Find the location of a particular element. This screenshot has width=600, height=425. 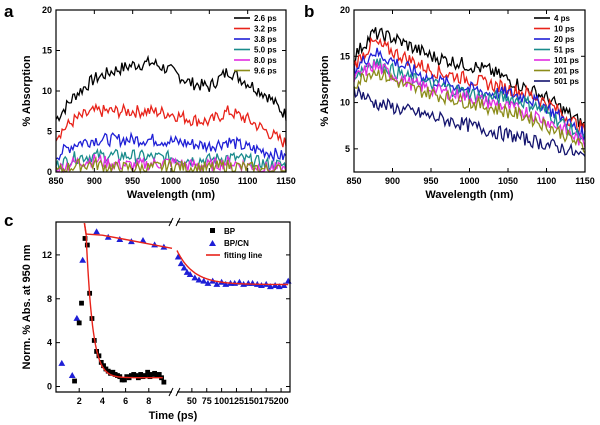

x-tick-label: 2 is located at coordinates (79, 401).